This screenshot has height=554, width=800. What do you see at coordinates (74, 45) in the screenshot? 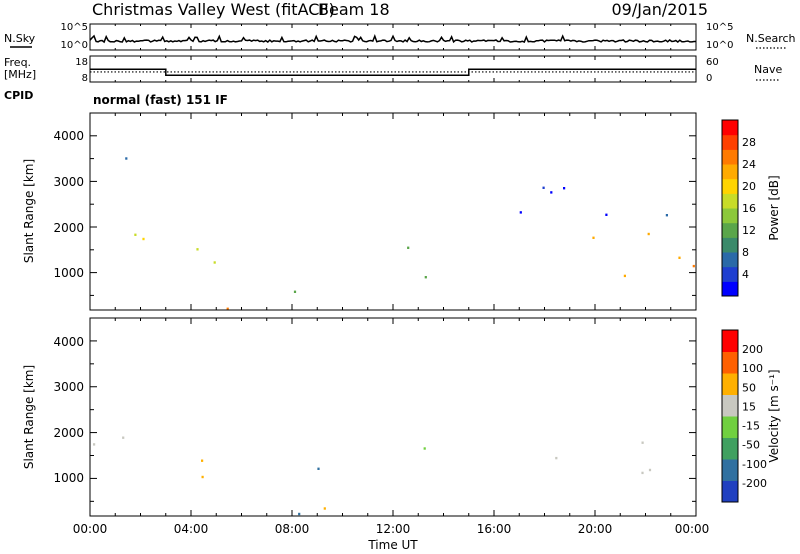
I see `noise-tick-low-left: 10^0` at bounding box center [74, 45].